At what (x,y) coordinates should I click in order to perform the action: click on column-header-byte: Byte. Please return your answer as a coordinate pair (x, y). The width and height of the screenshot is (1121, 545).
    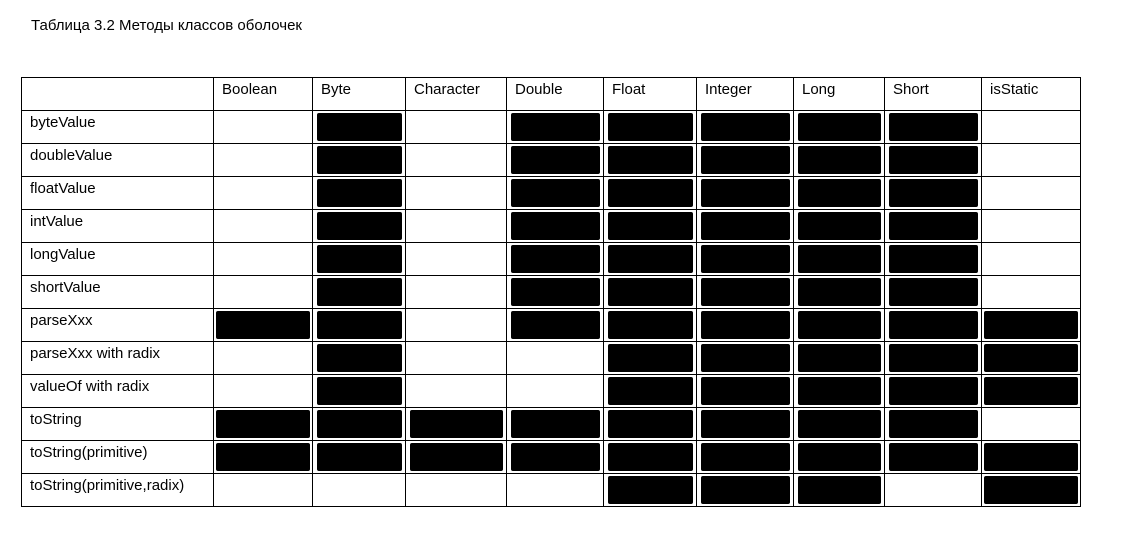
    Looking at the image, I should click on (359, 94).